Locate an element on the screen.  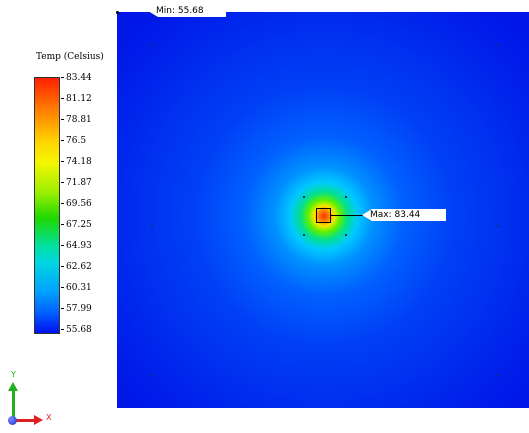
legend-label: 76.5 is located at coordinates (73, 141).